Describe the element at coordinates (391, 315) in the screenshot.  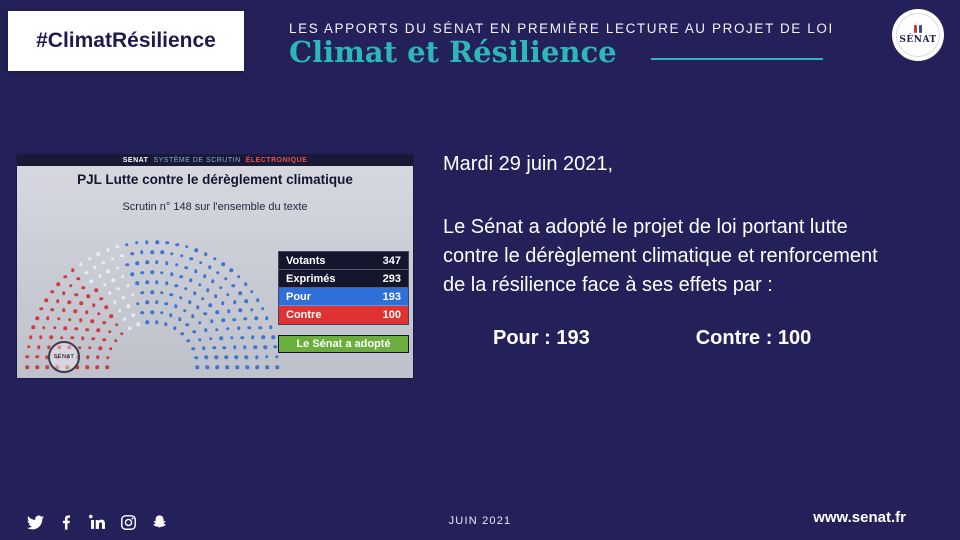
I see `result-value: 100` at that location.